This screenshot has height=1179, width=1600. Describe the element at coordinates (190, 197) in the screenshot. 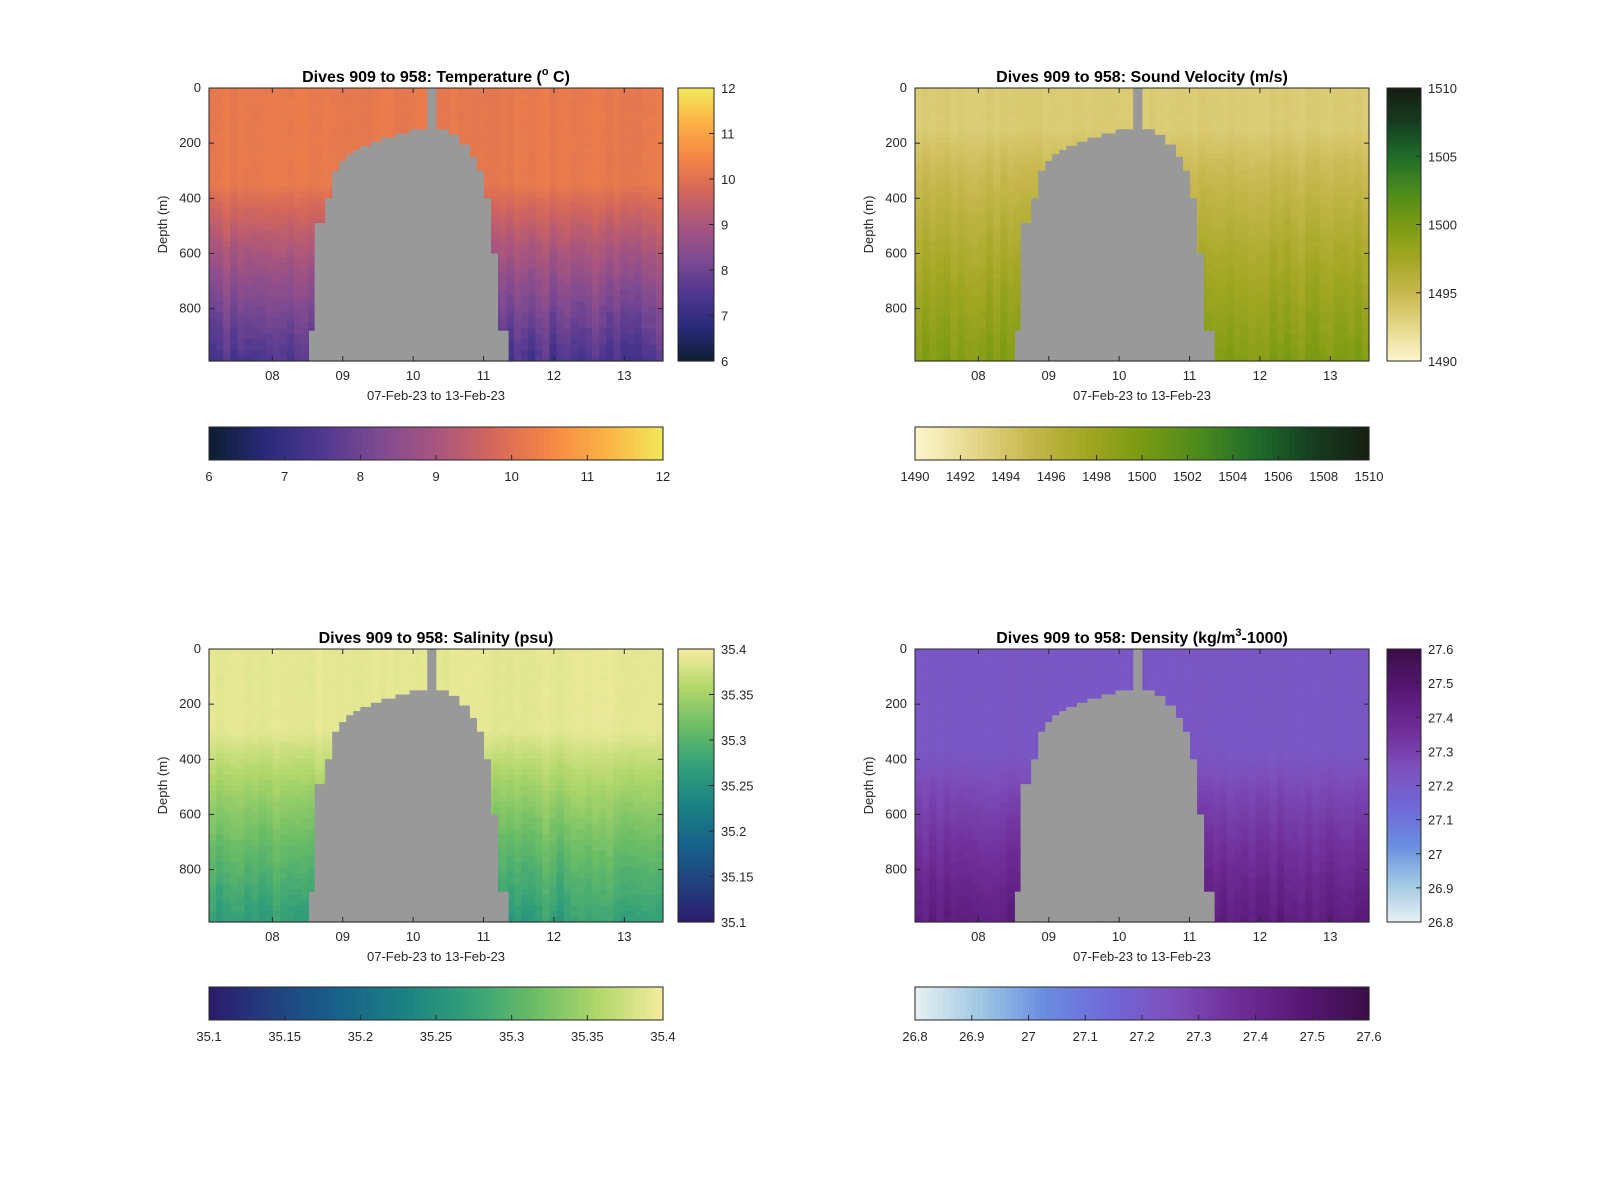

I see `y-tick-label: 400` at that location.